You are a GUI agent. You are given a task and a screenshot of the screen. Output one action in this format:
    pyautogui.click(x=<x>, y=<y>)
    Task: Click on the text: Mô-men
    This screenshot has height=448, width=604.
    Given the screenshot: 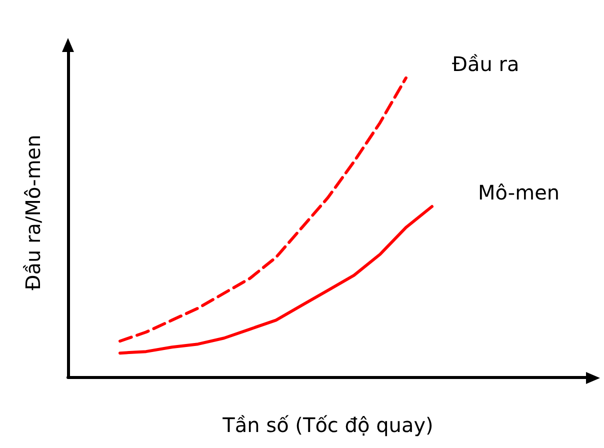 What is the action you would take?
    pyautogui.click(x=519, y=192)
    